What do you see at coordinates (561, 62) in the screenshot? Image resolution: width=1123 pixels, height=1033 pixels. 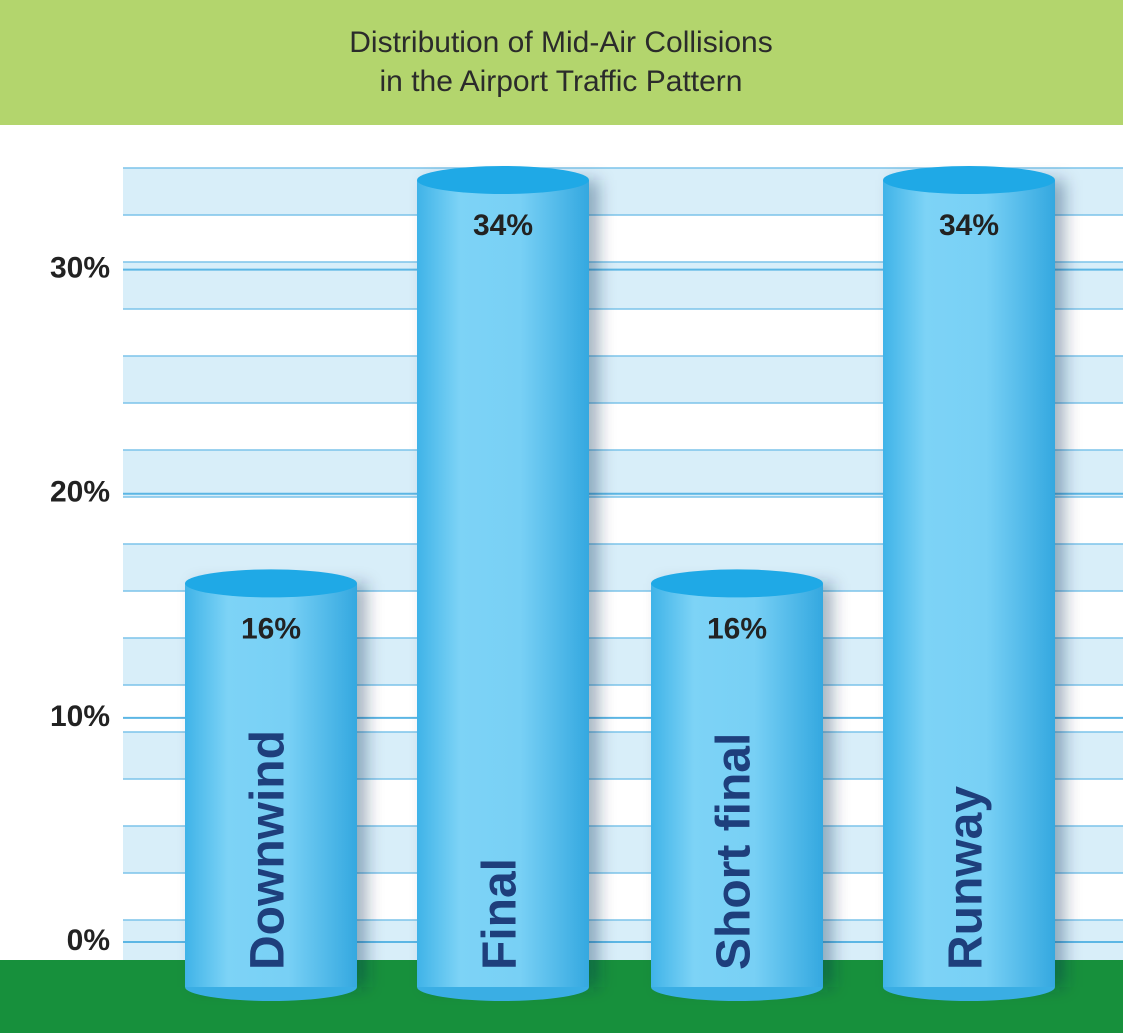 I see `title-band` at bounding box center [561, 62].